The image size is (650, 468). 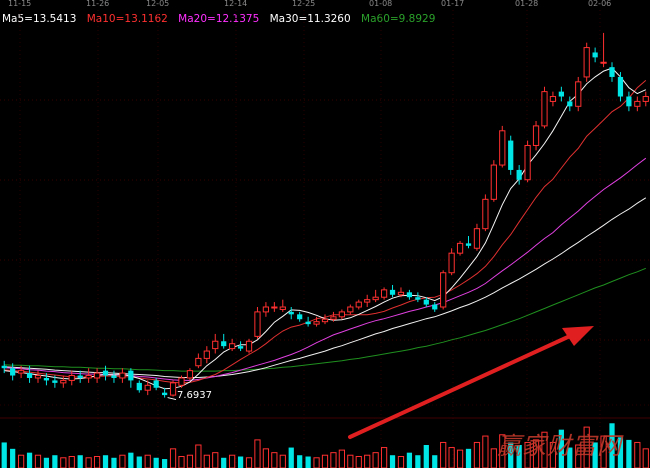 What do you see at coordinates (304, 4) in the screenshot?
I see `date-label: 12-25` at bounding box center [304, 4].